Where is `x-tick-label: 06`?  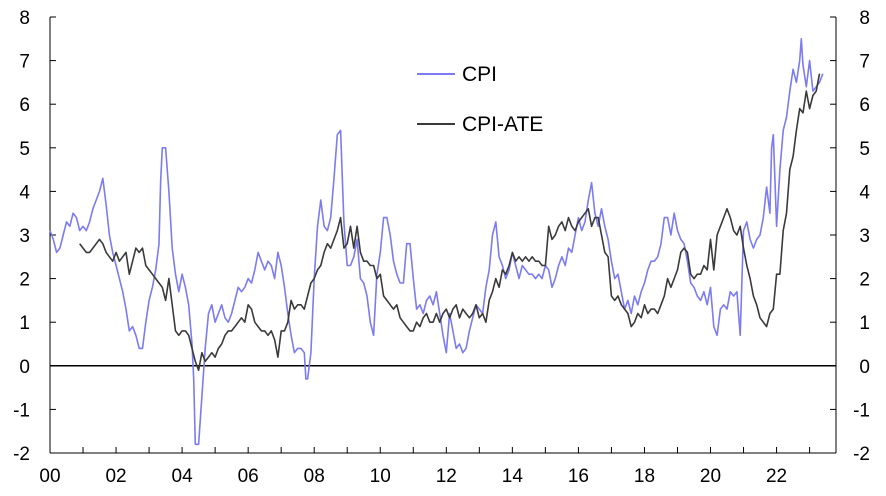
x-tick-label: 06 is located at coordinates (248, 476).